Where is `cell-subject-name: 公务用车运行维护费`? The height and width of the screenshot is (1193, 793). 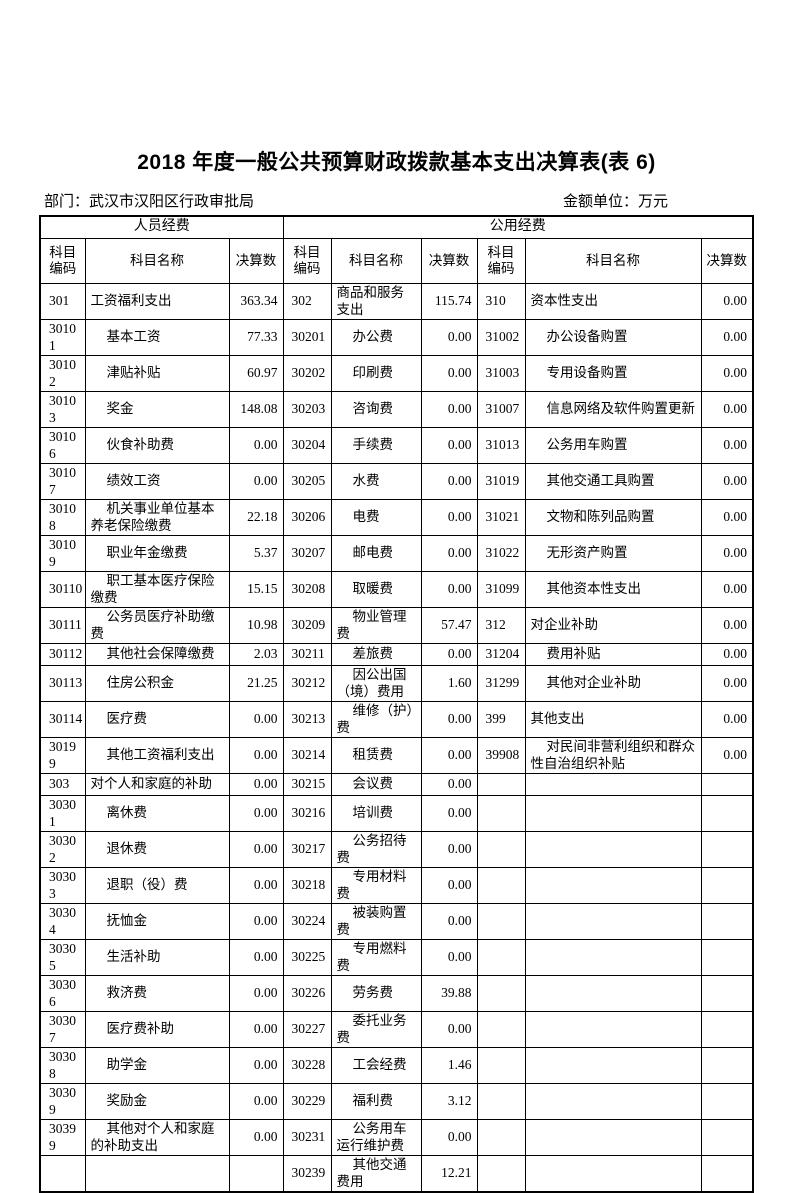
cell-subject-name: 公务用车运行维护费 is located at coordinates (376, 1137).